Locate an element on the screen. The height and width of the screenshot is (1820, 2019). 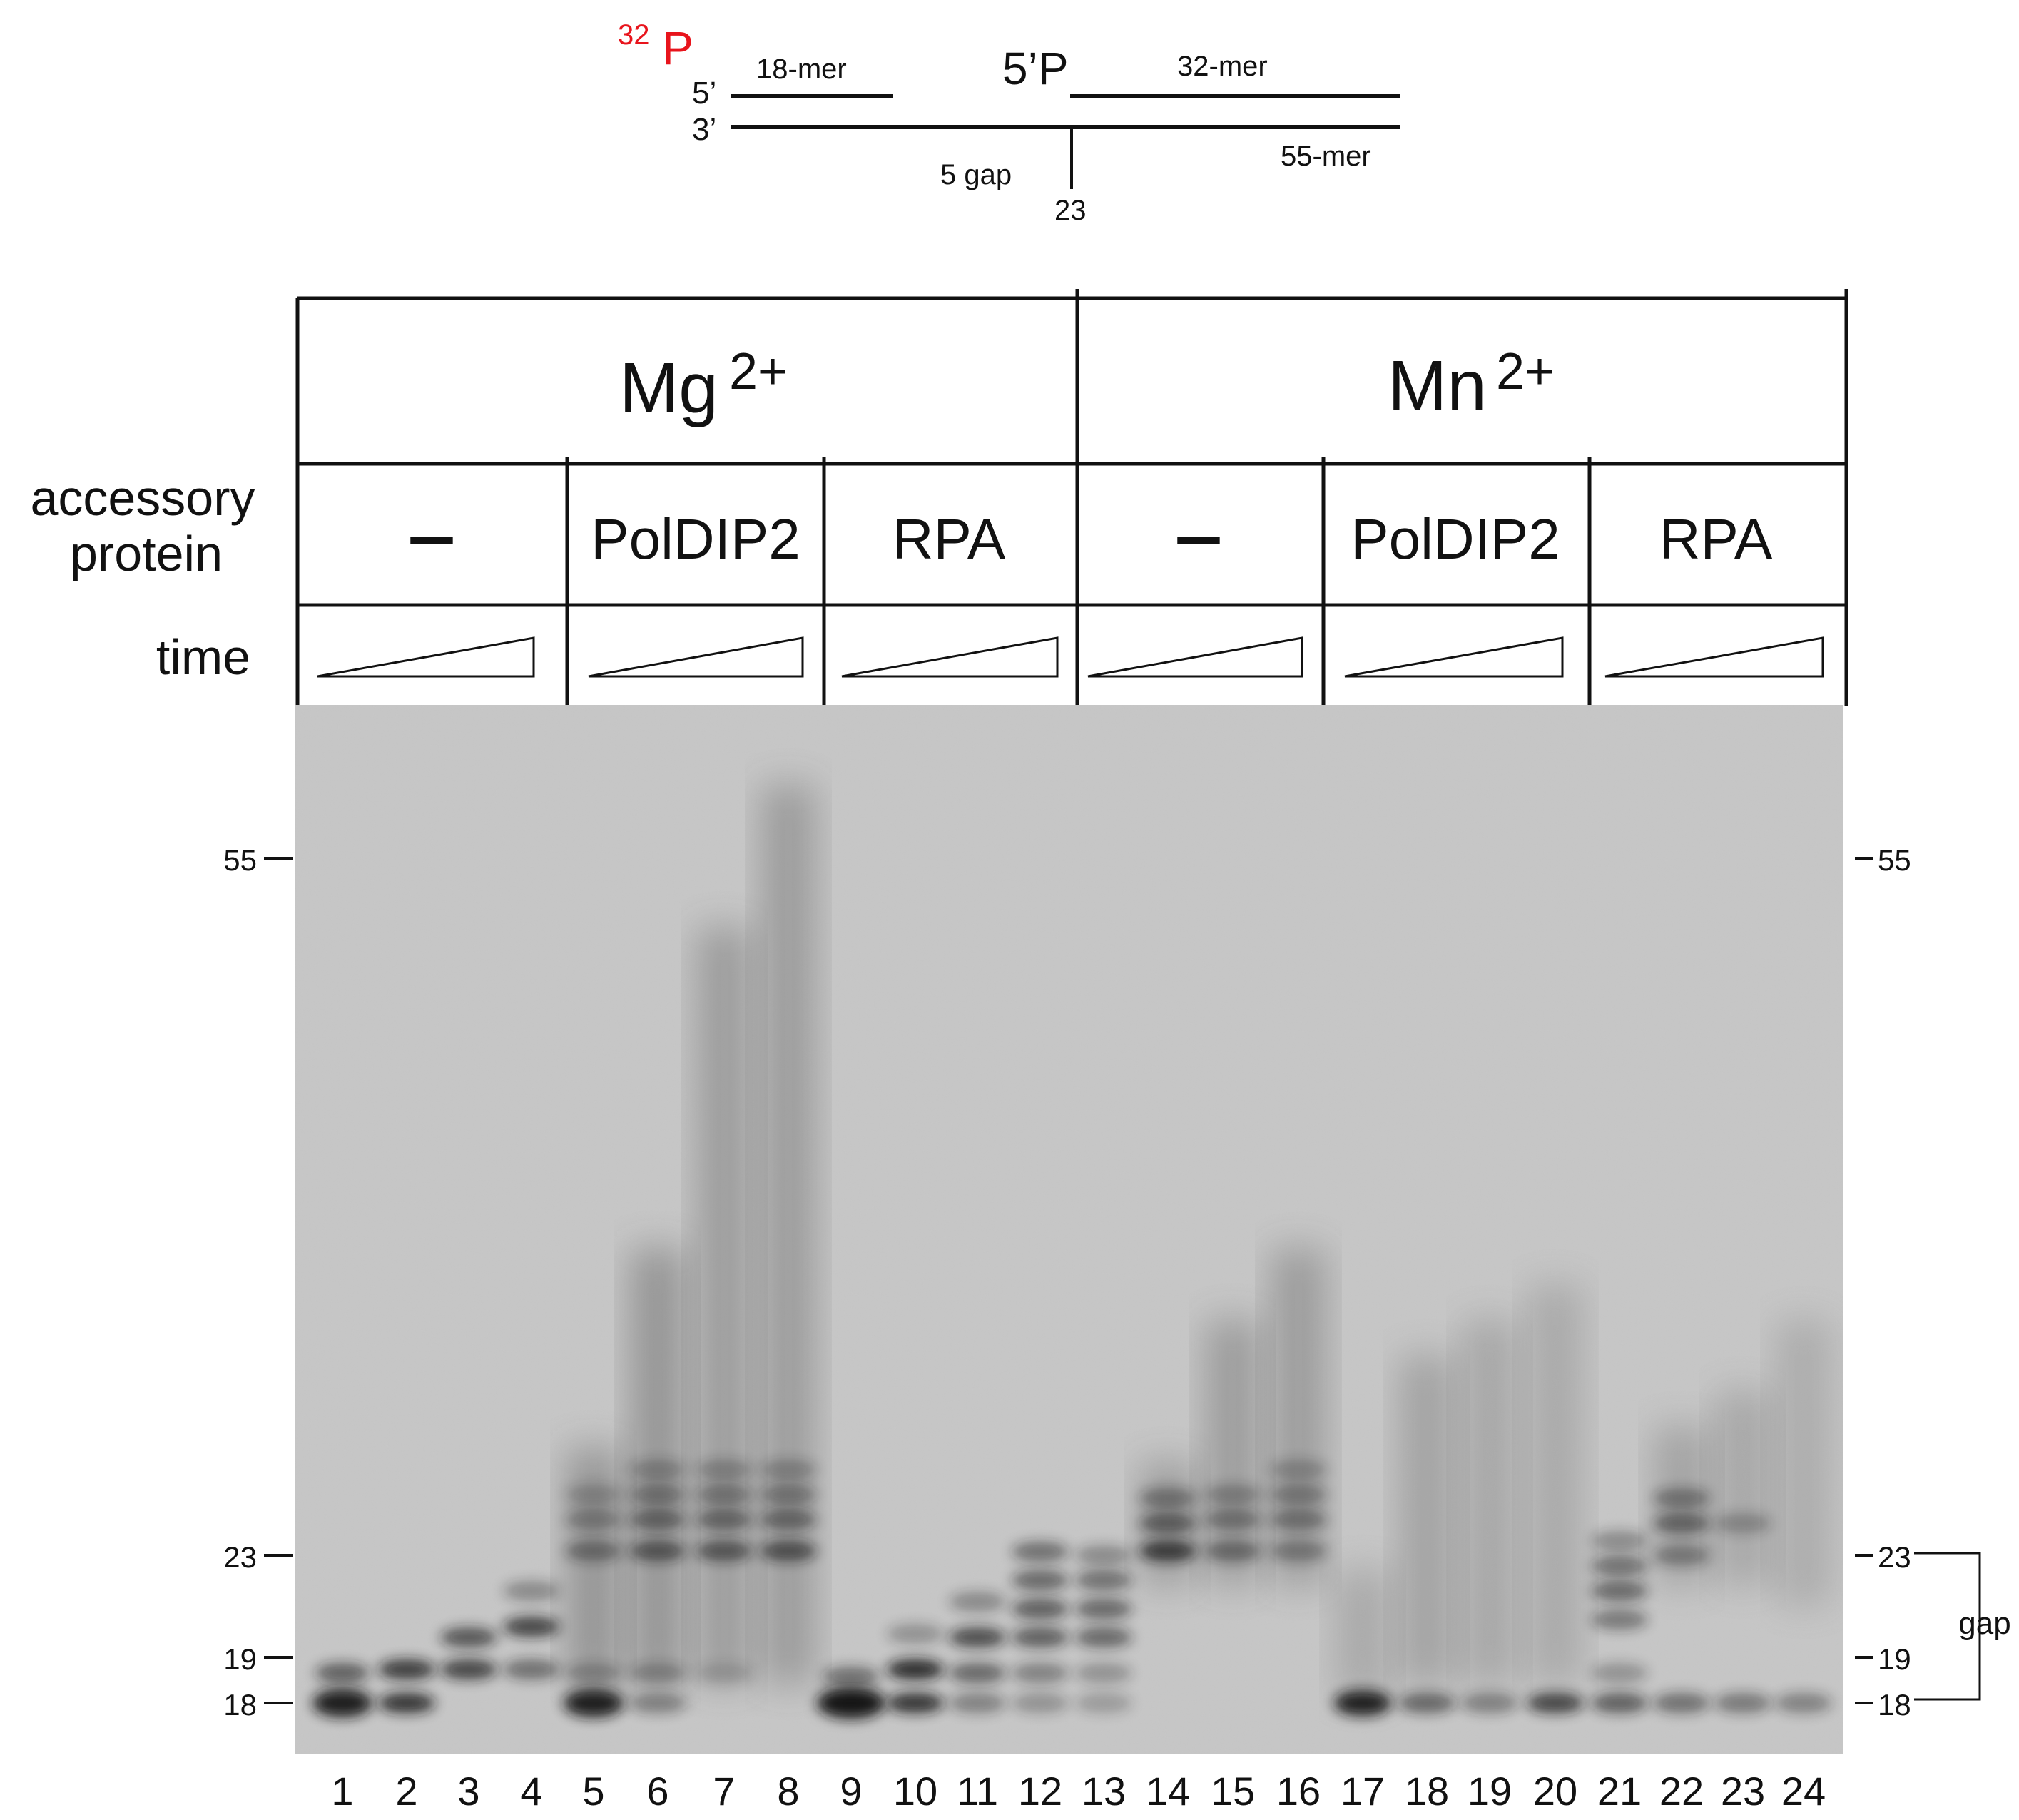
lane-number-8: 8 is located at coordinates (788, 1791).